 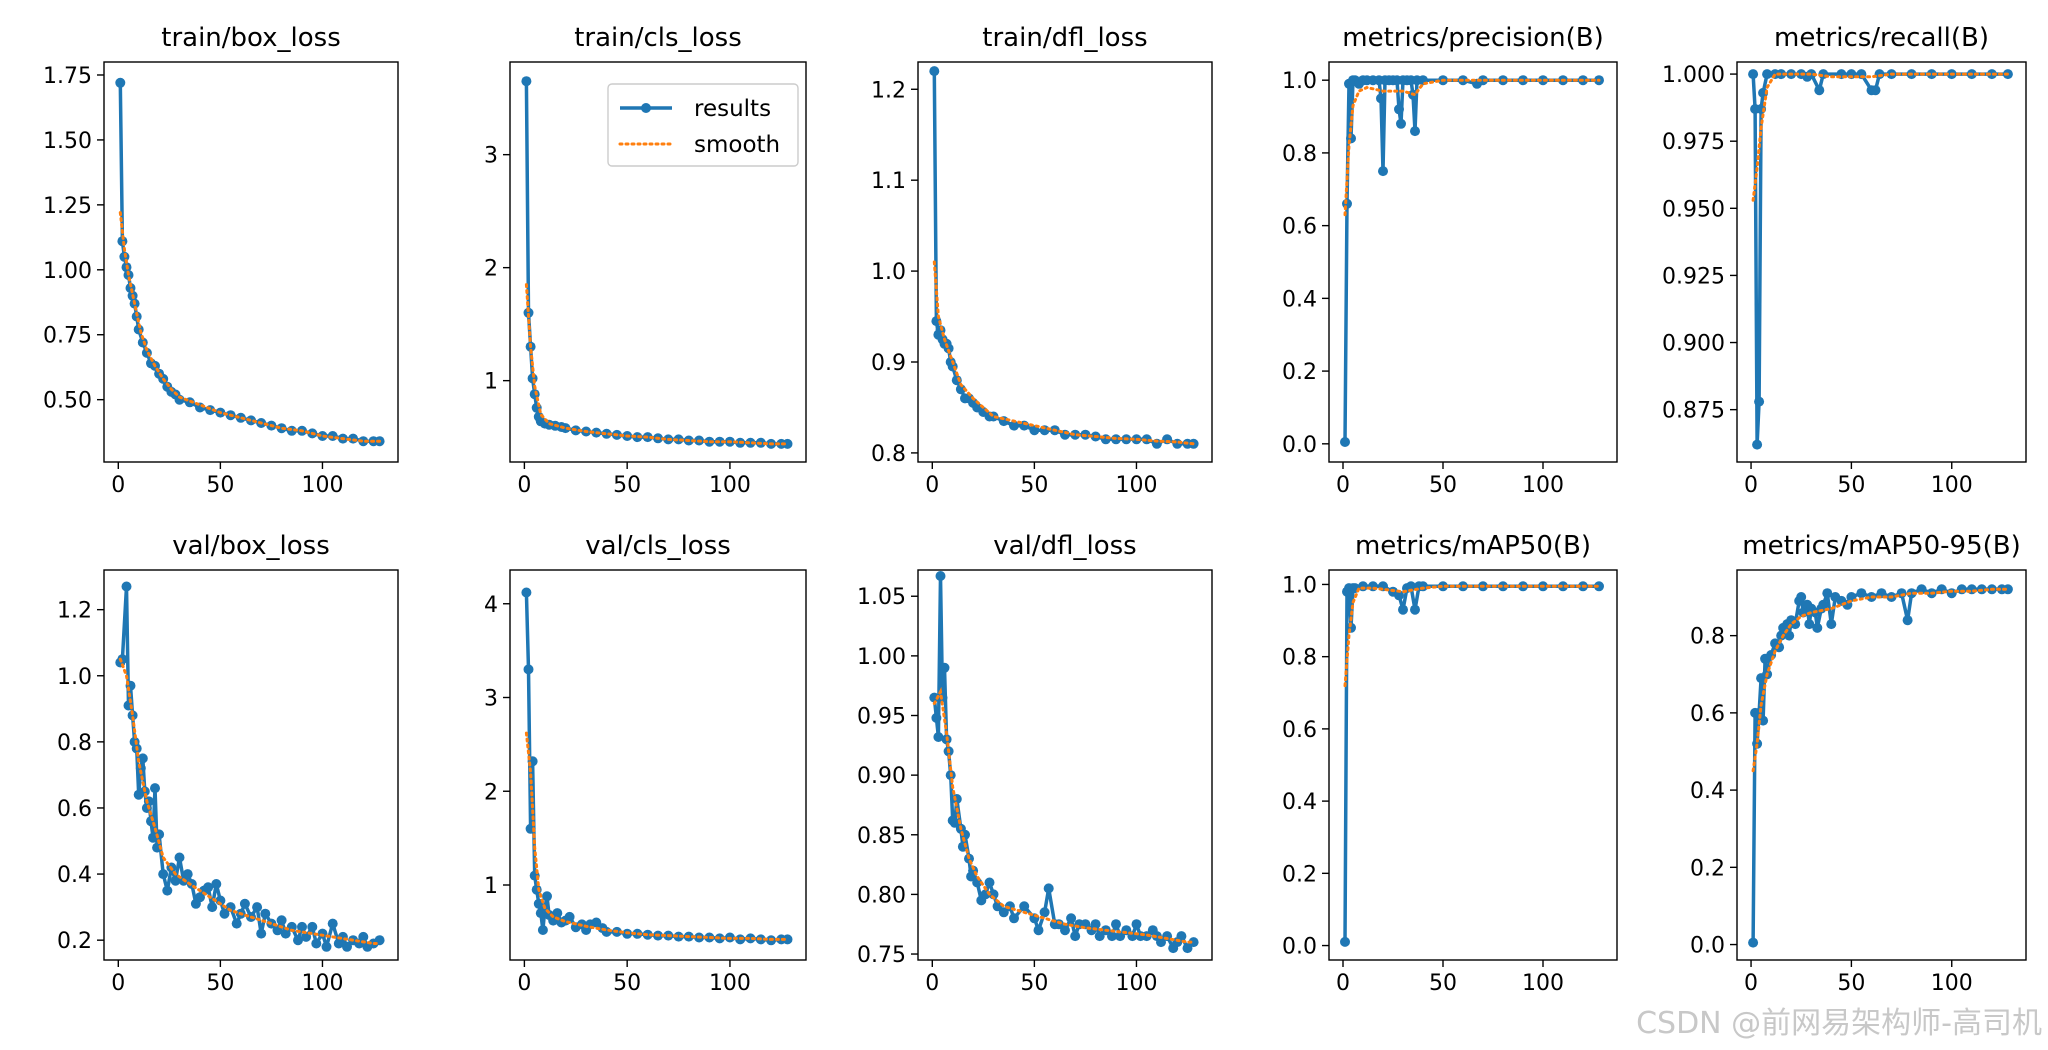 What do you see at coordinates (67, 401) in the screenshot?
I see `y-tick-label: 0.50` at bounding box center [67, 401].